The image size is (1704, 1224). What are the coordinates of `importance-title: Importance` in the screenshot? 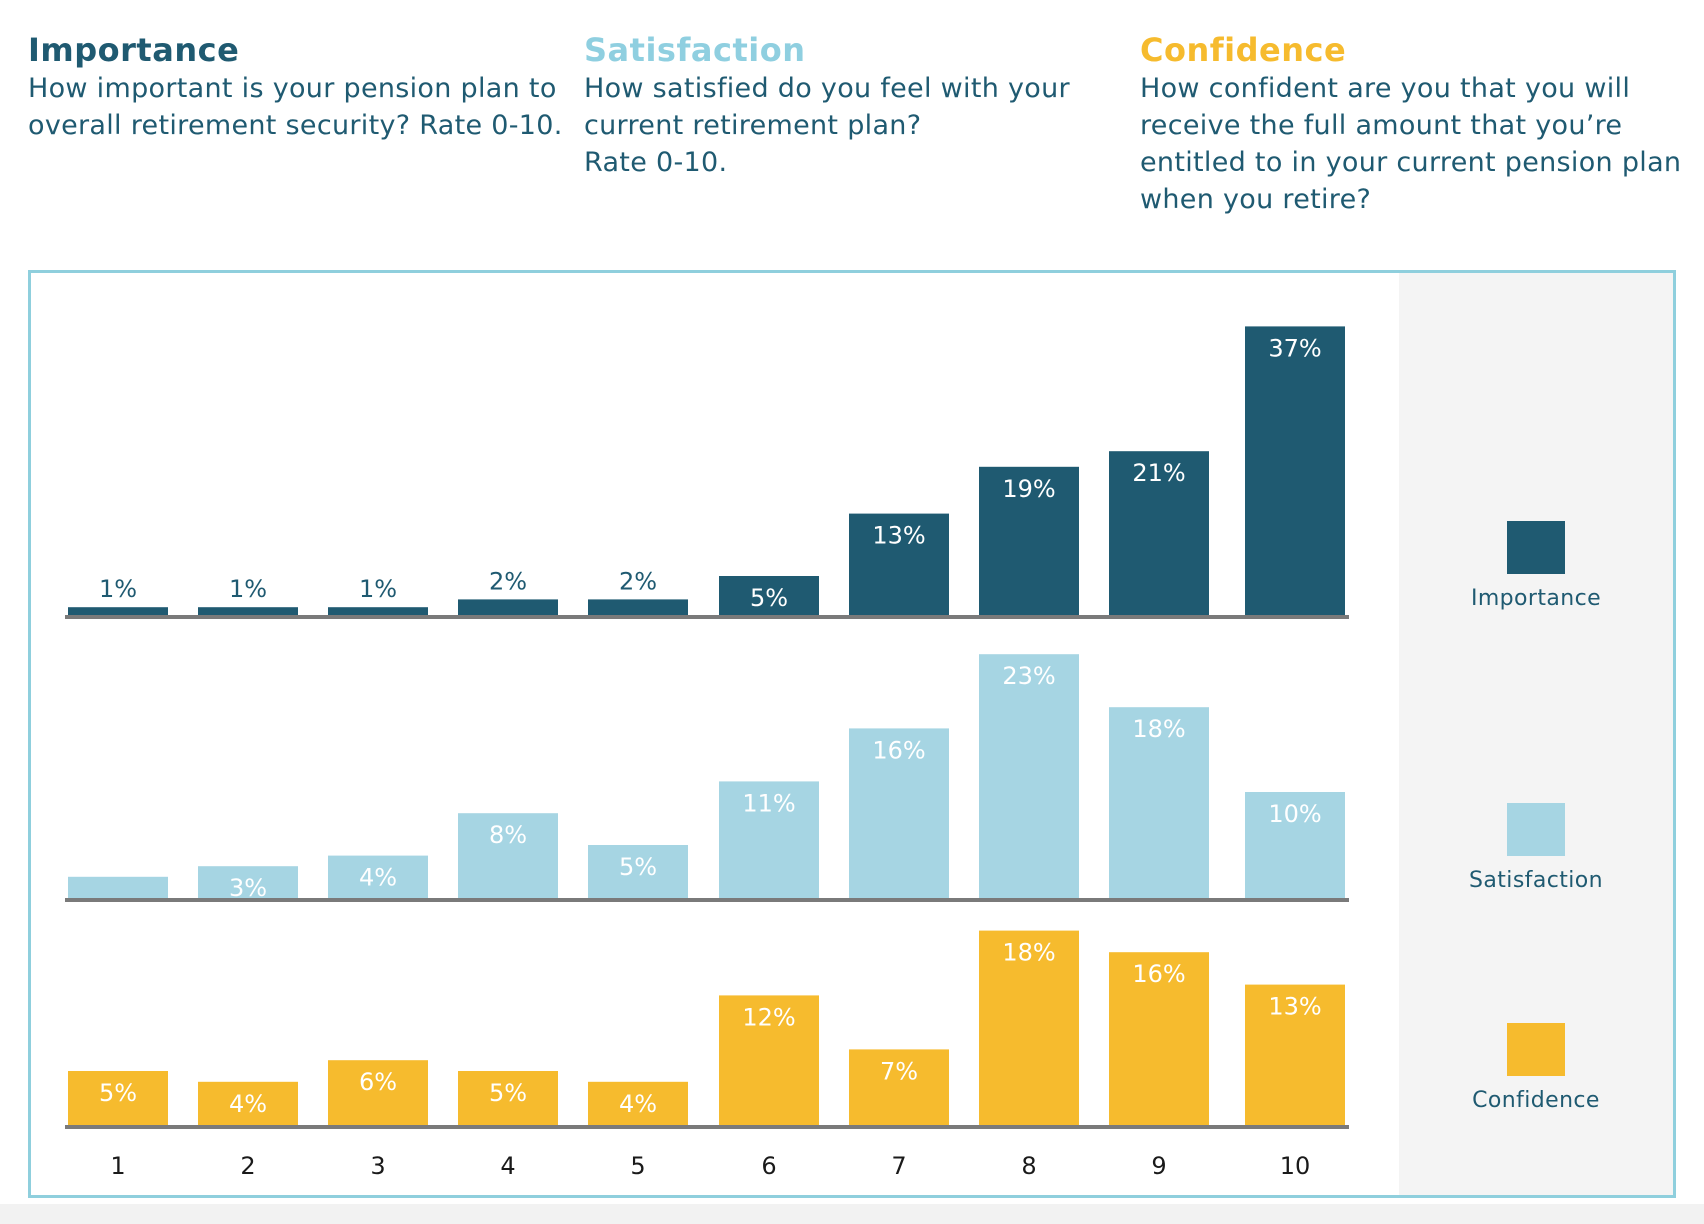 It's located at (134, 50).